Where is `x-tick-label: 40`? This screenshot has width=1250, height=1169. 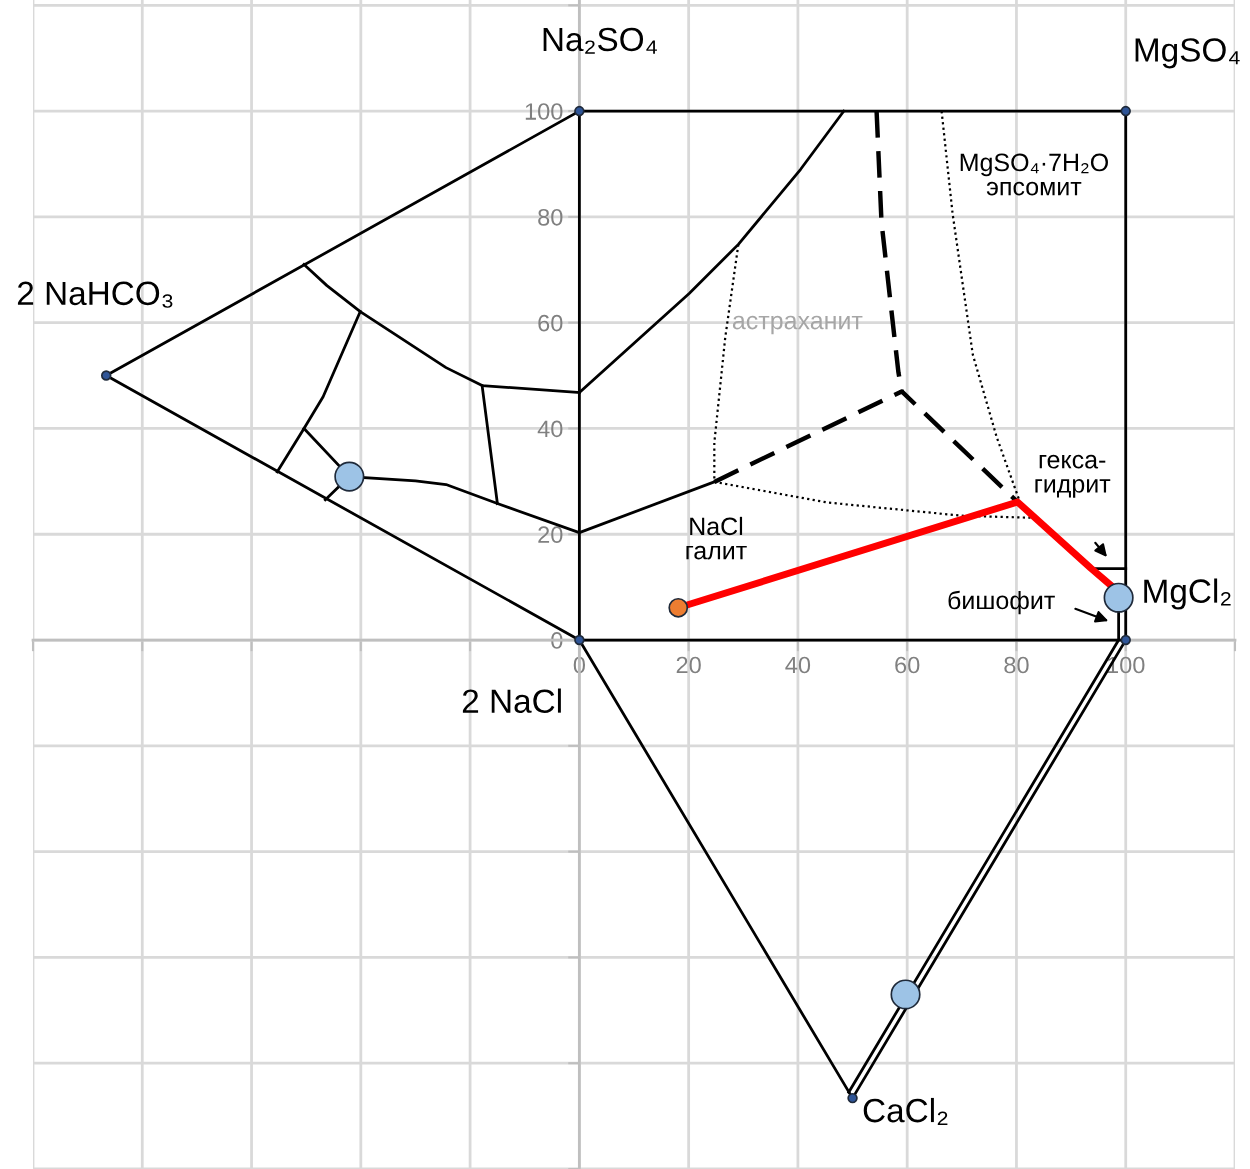 x-tick-label: 40 is located at coordinates (798, 665).